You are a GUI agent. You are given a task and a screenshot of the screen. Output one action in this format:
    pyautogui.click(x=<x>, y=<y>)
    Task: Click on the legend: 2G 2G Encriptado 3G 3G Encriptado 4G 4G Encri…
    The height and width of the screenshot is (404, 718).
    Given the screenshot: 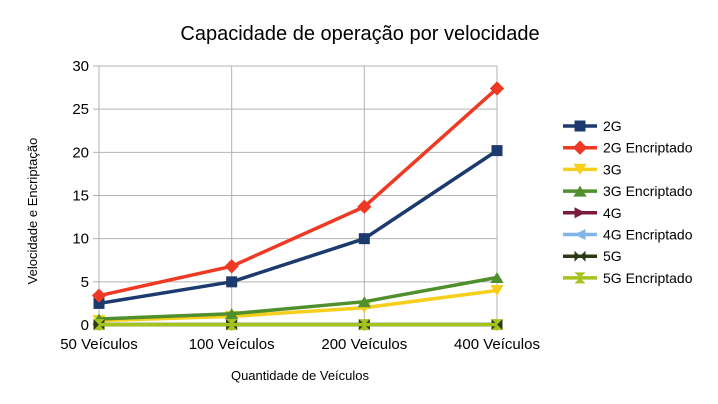 What is the action you would take?
    pyautogui.click(x=628, y=202)
    